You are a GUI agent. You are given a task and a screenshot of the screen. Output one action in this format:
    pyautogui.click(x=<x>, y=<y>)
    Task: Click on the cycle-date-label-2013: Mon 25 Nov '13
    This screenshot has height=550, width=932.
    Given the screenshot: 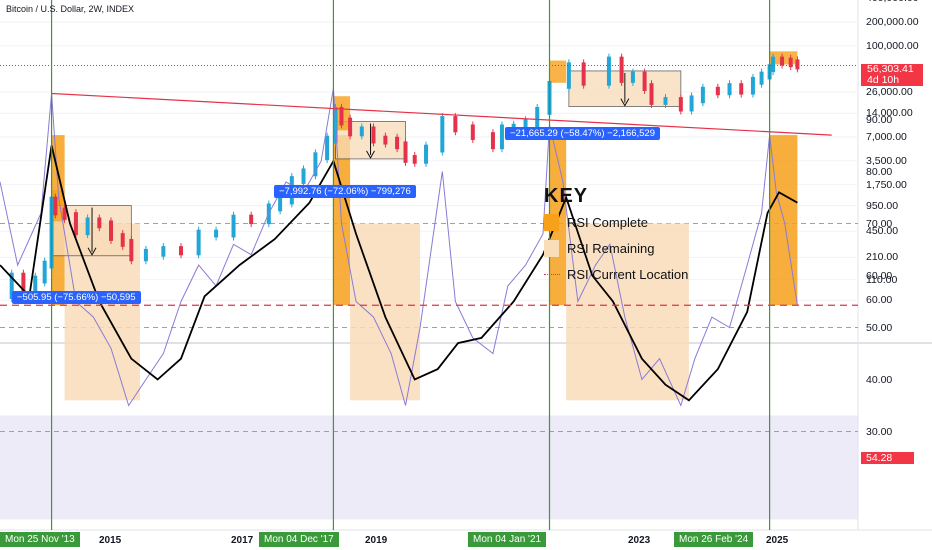 What is the action you would take?
    pyautogui.click(x=40, y=539)
    